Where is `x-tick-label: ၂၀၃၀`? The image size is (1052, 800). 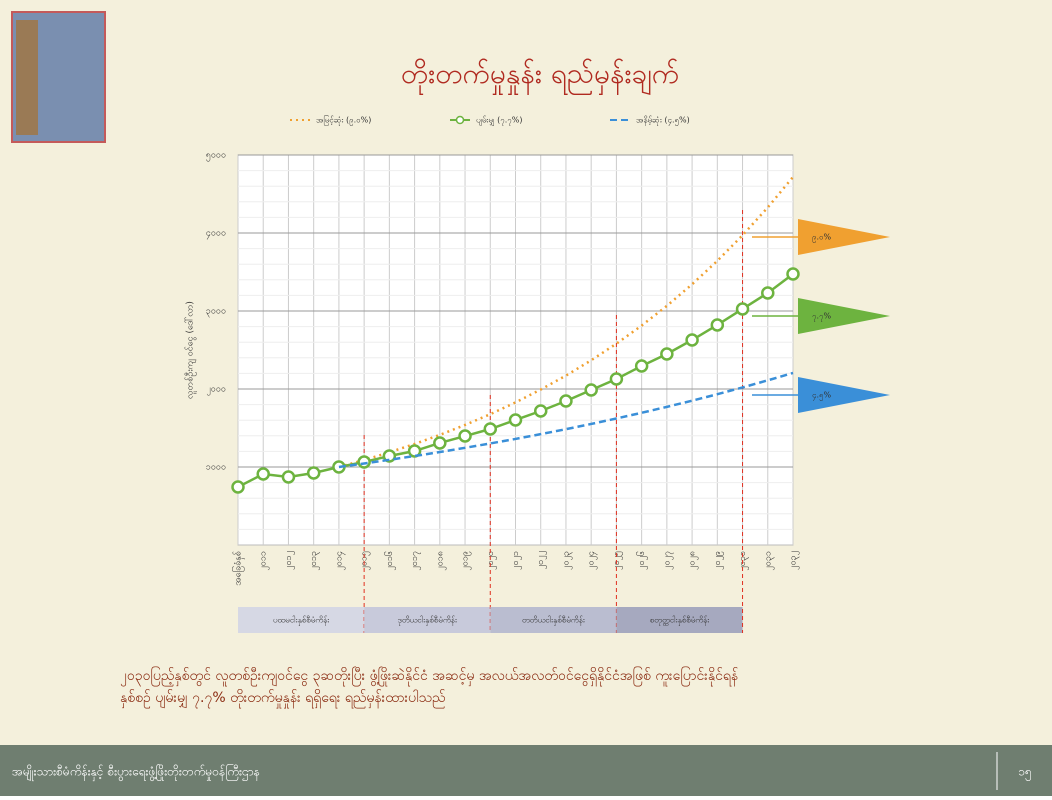
x-tick-label: ၂၀၃၀ is located at coordinates (743, 561).